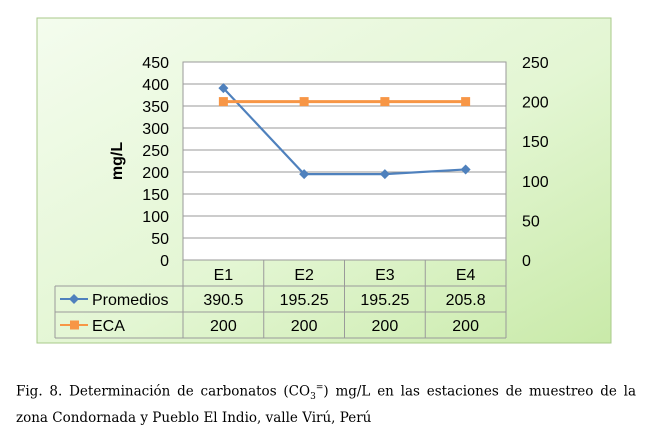 The image size is (645, 434). What do you see at coordinates (304, 275) in the screenshot?
I see `x-category-label: E2` at bounding box center [304, 275].